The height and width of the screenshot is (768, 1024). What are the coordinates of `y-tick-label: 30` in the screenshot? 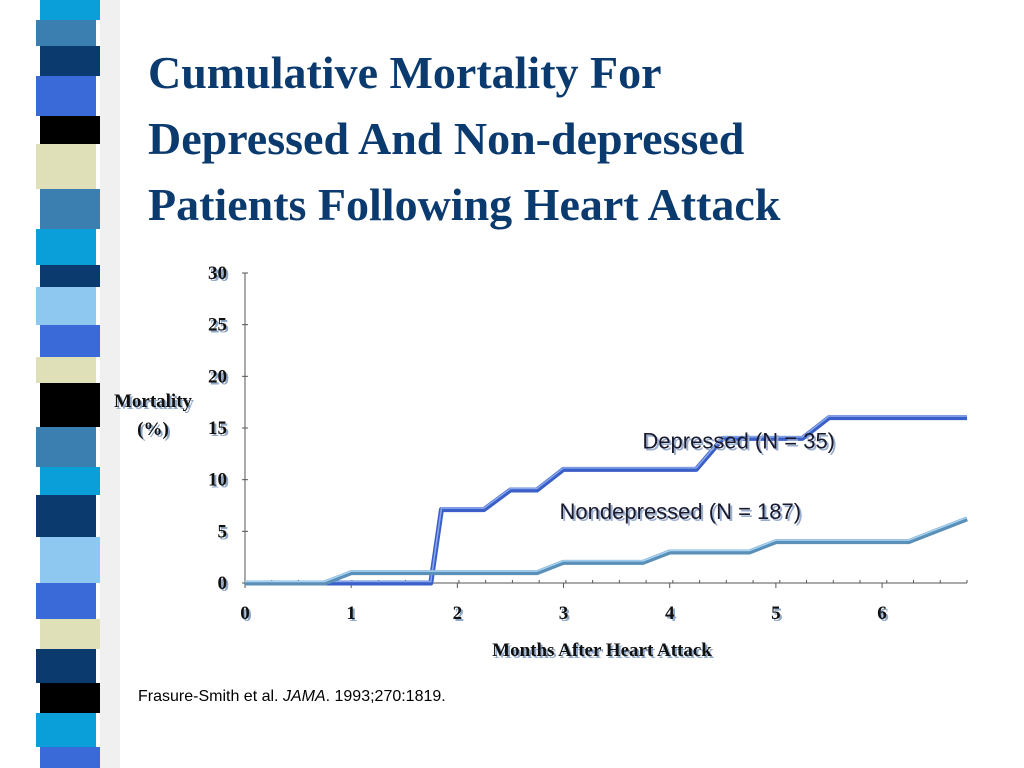 It's located at (217, 273).